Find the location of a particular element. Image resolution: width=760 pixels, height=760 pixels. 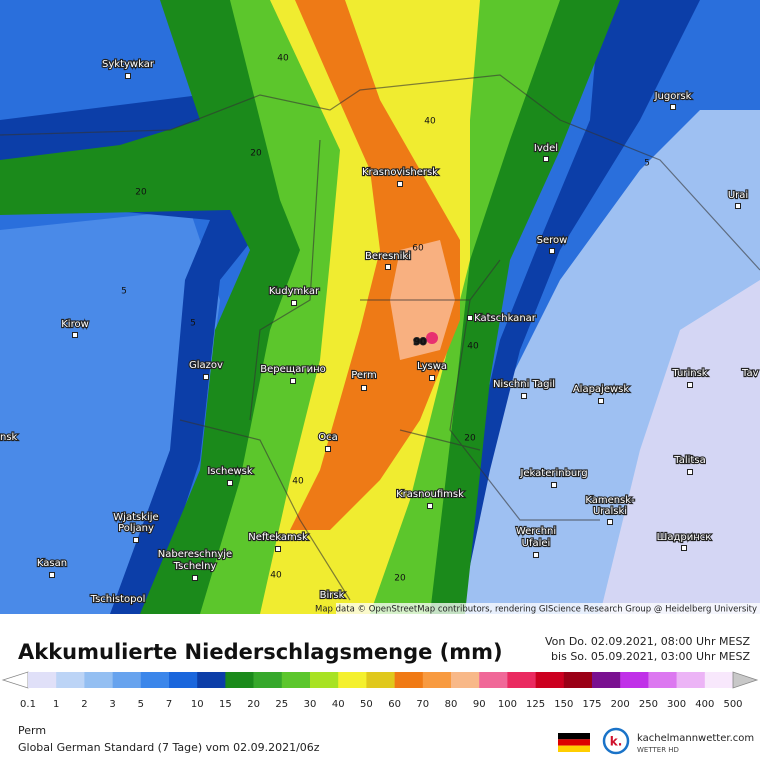

attribution-bg is located at coordinates (548, 608).